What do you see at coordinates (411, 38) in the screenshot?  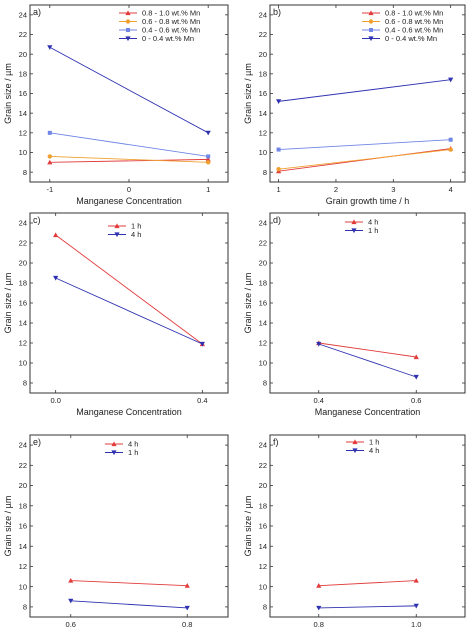 I see `legend-label: 0 - 0.4 wt.% Mn` at bounding box center [411, 38].